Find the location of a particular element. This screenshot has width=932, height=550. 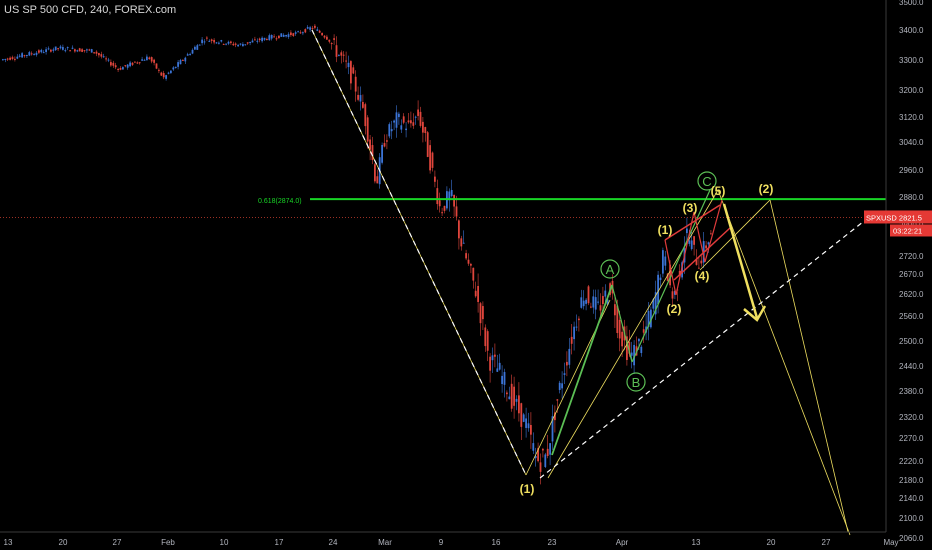

fib-level-label: 0.618(2874.0) is located at coordinates (280, 201).